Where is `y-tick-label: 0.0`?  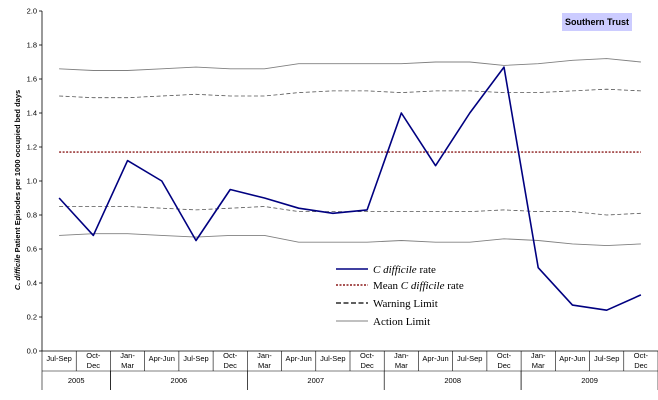 y-tick-label: 0.0 is located at coordinates (32, 351).